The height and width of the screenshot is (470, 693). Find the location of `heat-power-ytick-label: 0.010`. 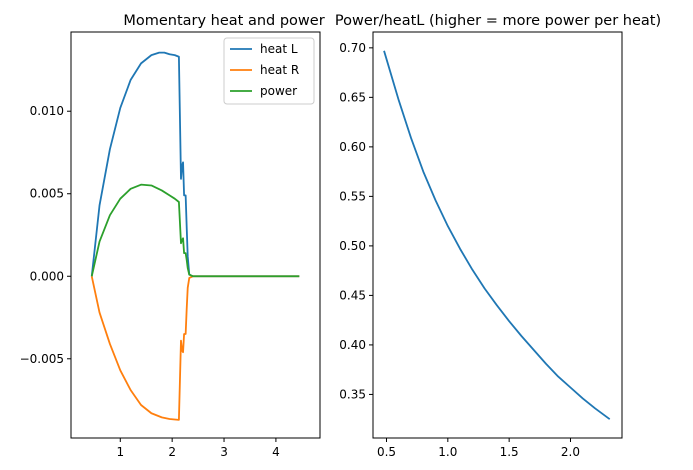

heat-power-ytick-label: 0.010 is located at coordinates (47, 111).